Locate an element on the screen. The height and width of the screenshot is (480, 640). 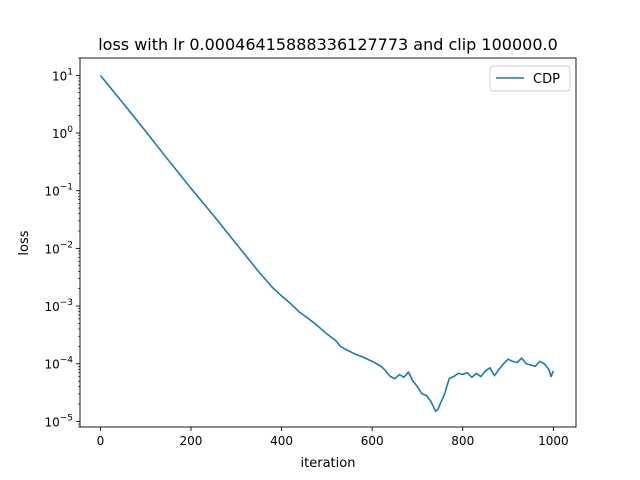
y-tick-label: 10⁰ is located at coordinates (62, 133).